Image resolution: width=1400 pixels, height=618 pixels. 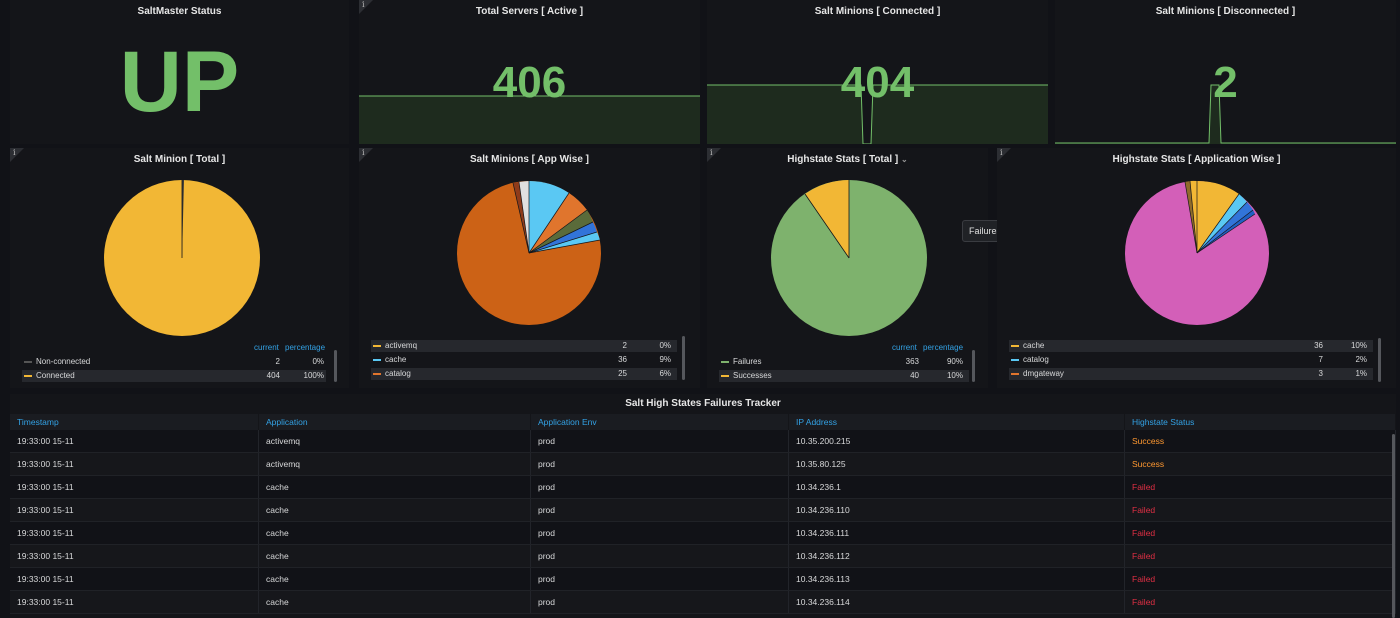 I want to click on cell-ip-address: 10.34.236.110, so click(x=956, y=510).